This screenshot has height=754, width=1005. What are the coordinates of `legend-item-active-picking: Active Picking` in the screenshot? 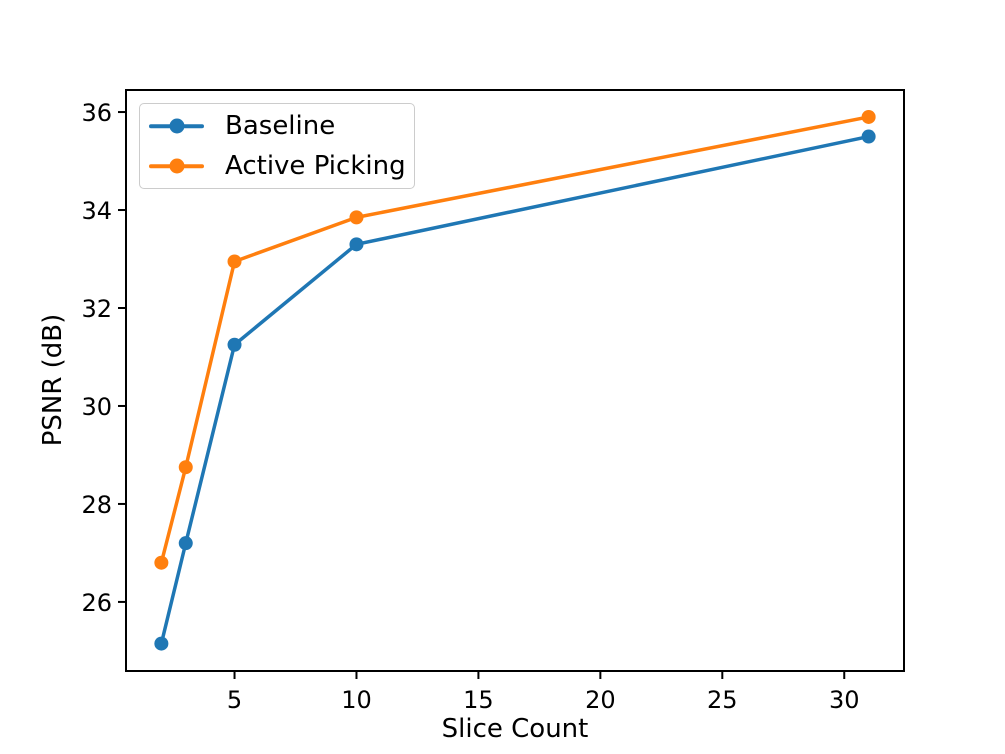 It's located at (281, 166).